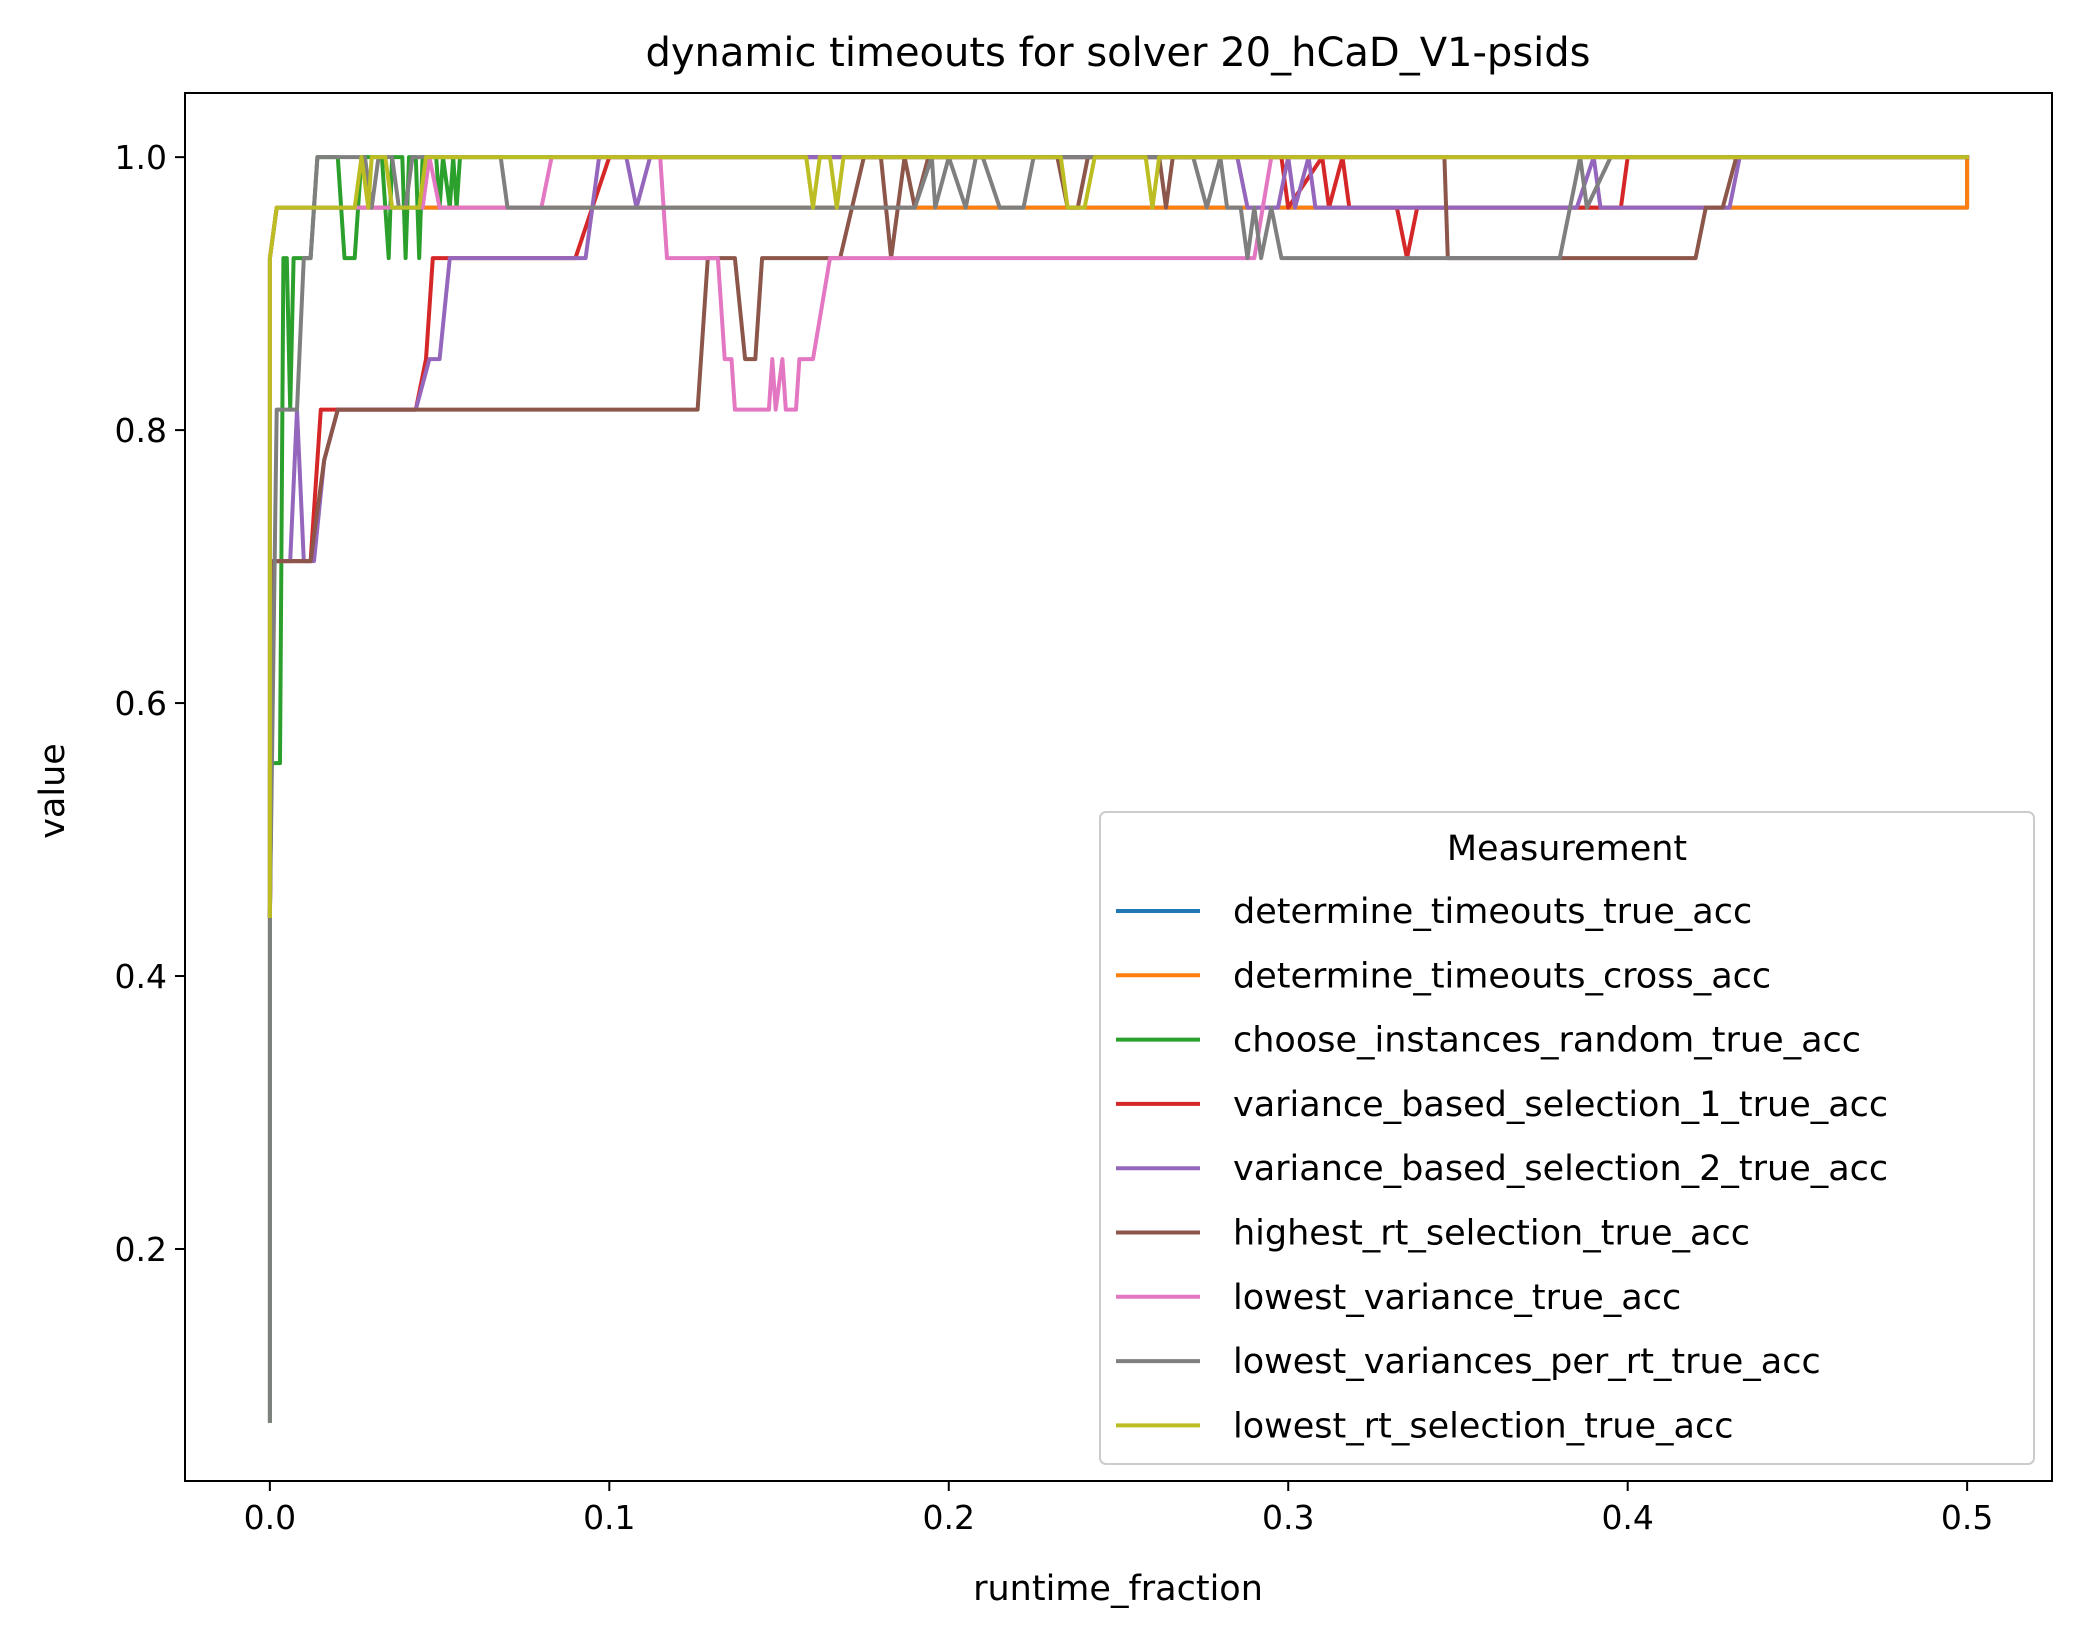 This screenshot has width=2074, height=1643. What do you see at coordinates (1502, 976) in the screenshot?
I see `legend-label-2: determine_timeouts_cross_acc` at bounding box center [1502, 976].